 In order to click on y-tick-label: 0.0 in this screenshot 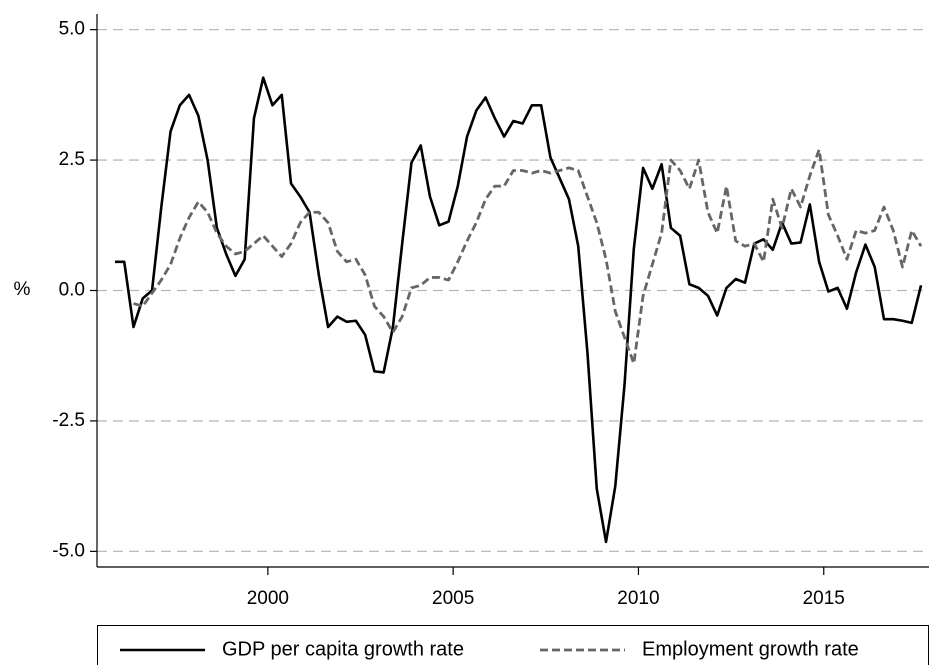, I will do `click(72, 290)`.